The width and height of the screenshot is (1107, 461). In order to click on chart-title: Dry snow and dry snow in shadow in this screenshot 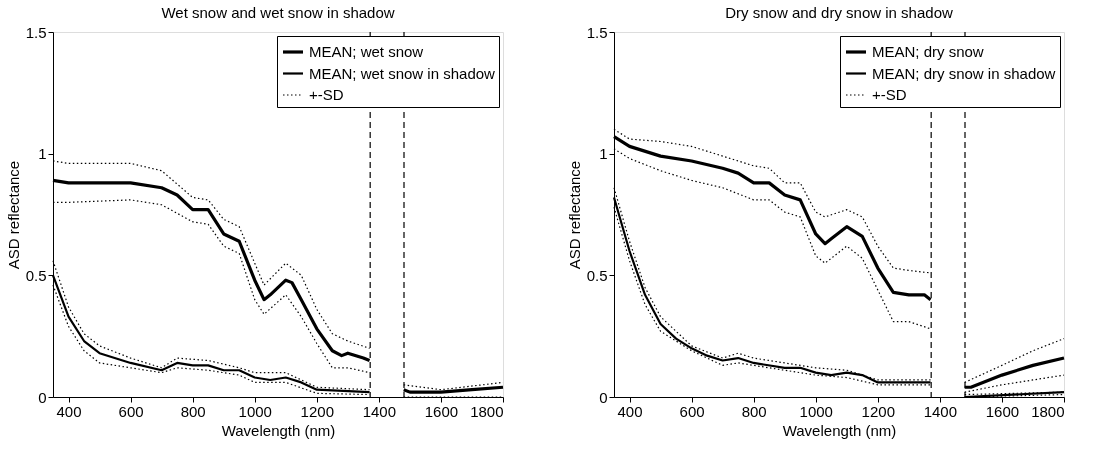, I will do `click(839, 12)`.